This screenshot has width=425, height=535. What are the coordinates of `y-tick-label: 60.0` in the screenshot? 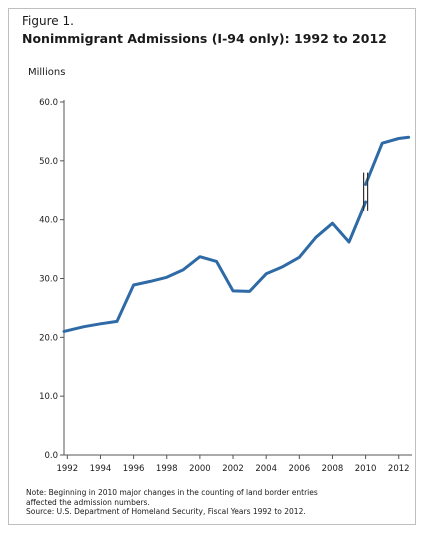 It's located at (48, 103).